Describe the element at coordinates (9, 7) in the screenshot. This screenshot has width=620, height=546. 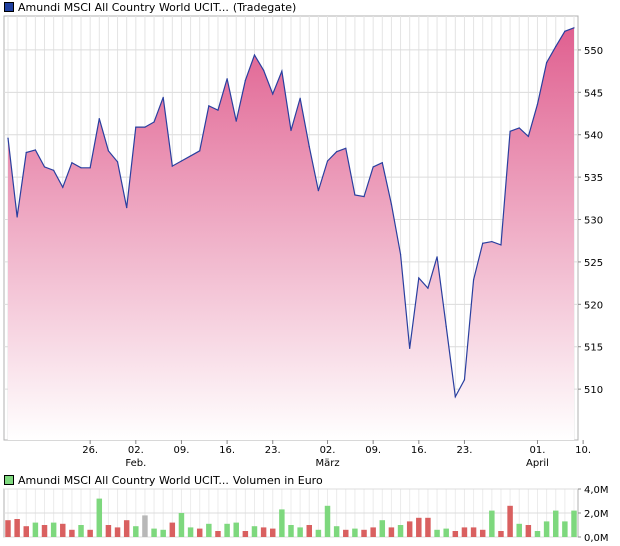
I see `price-legend-swatch` at that location.